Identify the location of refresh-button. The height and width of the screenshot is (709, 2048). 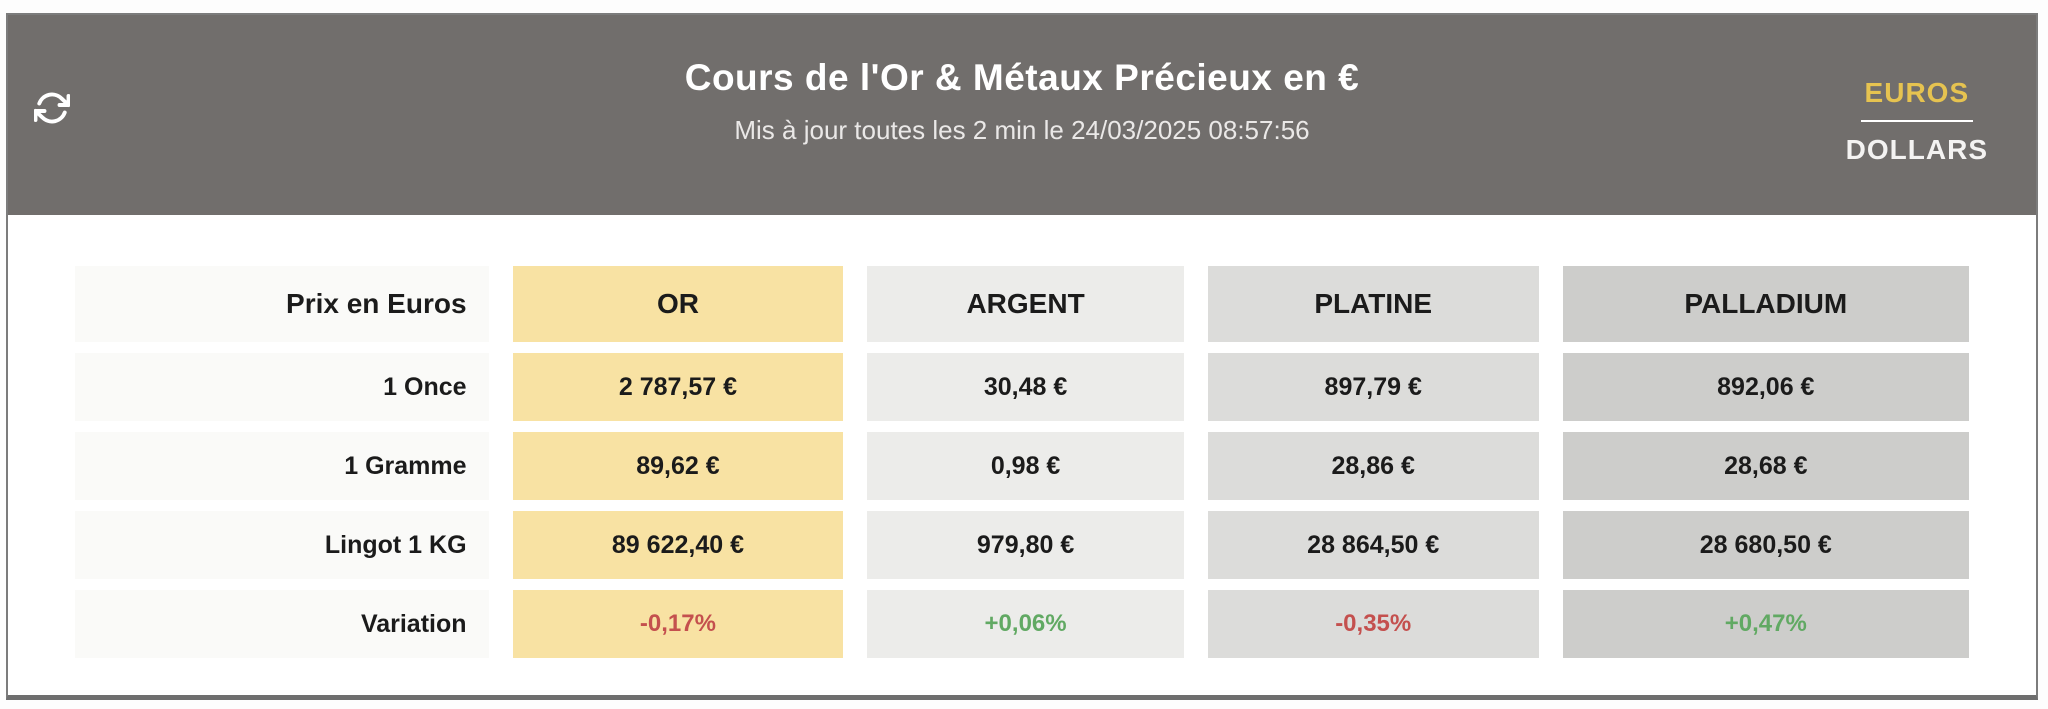
(52, 109).